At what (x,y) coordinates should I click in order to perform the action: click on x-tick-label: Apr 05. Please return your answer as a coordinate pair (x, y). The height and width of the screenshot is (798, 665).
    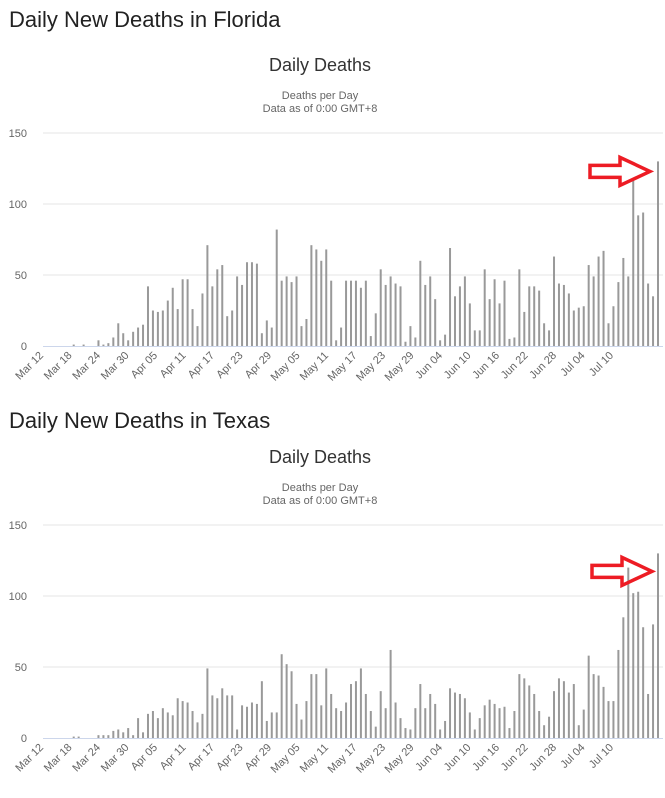
    Looking at the image, I should click on (144, 757).